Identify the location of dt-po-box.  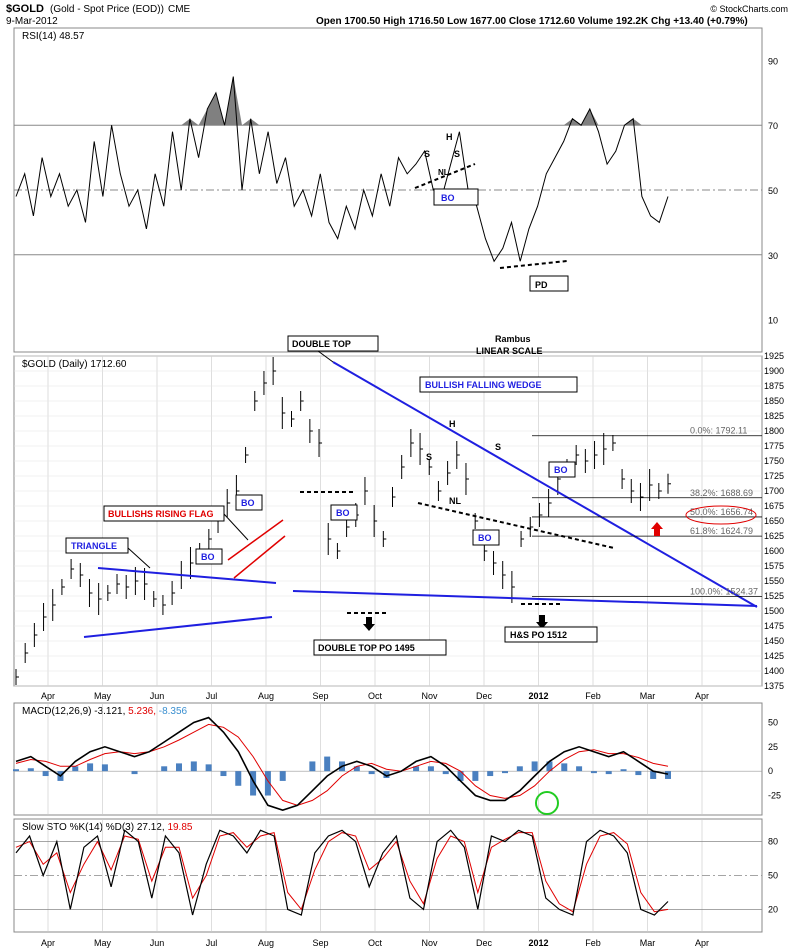
(380, 647).